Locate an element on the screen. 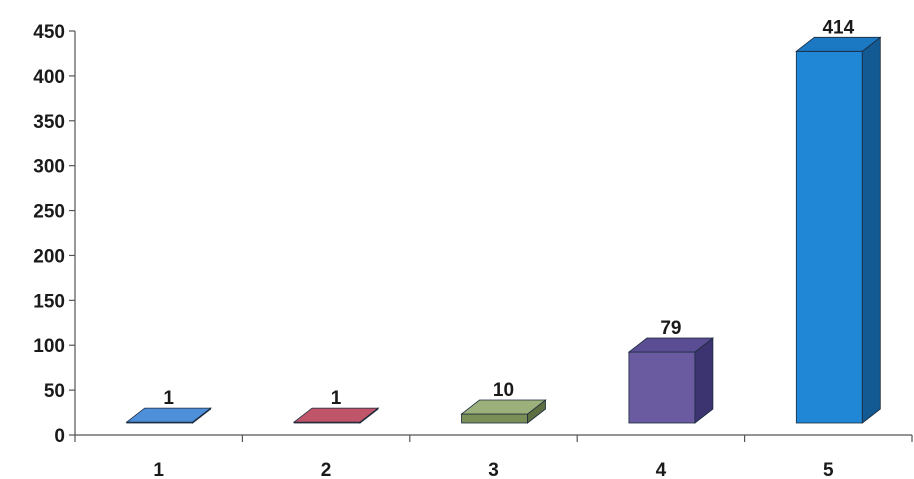 The width and height of the screenshot is (914, 479). y-tick-label: 450 is located at coordinates (49, 32).